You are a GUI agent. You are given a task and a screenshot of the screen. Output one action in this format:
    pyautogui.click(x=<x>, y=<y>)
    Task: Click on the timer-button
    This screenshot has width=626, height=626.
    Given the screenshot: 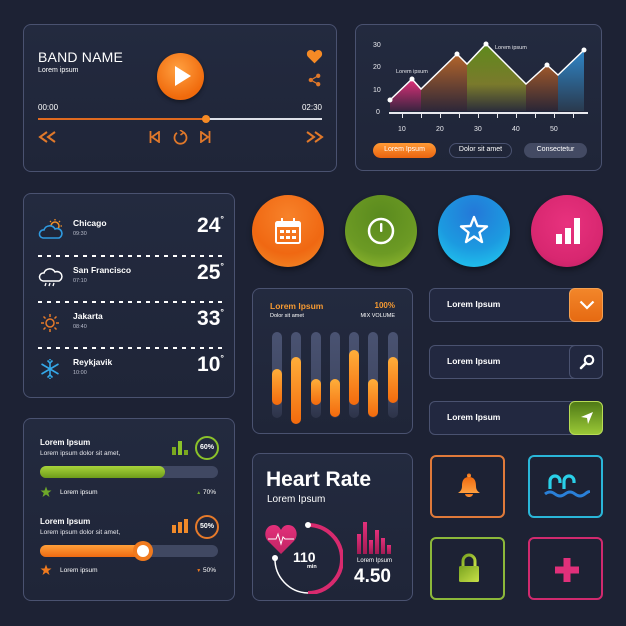 What is the action you would take?
    pyautogui.click(x=381, y=231)
    